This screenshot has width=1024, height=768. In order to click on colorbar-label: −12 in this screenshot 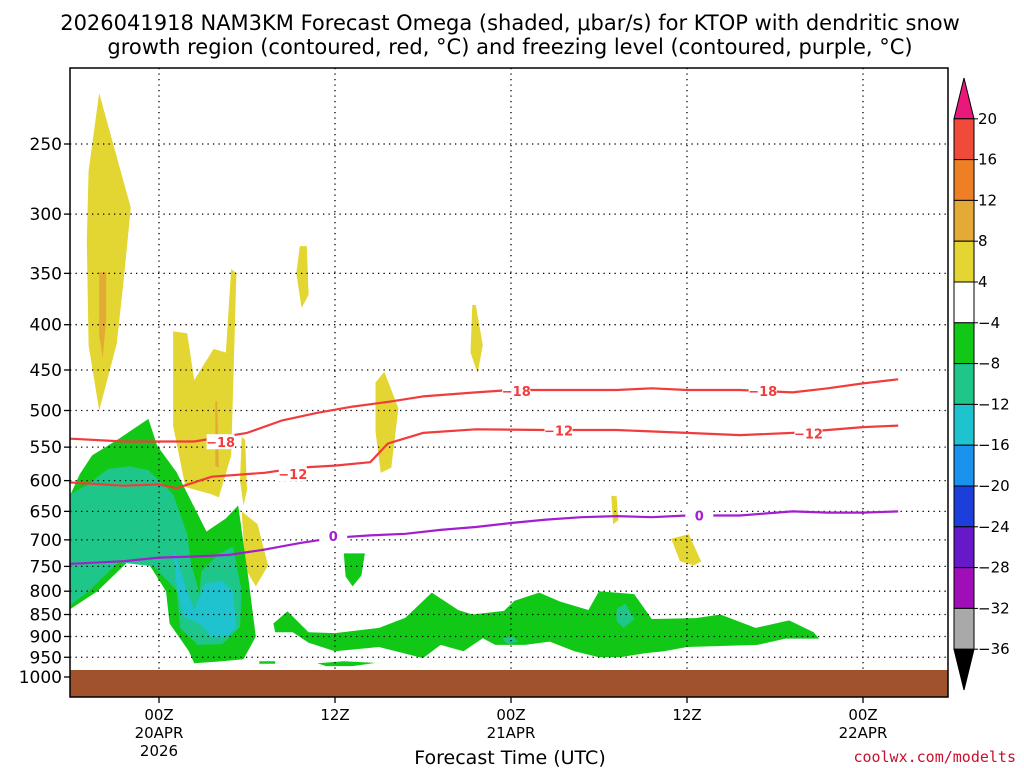, I will do `click(994, 404)`.